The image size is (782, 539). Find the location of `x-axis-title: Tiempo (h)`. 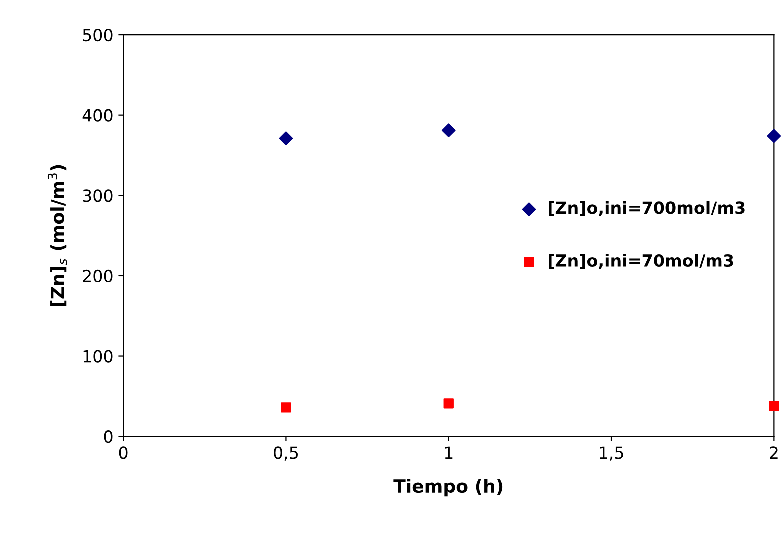

x-axis-title: Tiempo (h) is located at coordinates (448, 488).